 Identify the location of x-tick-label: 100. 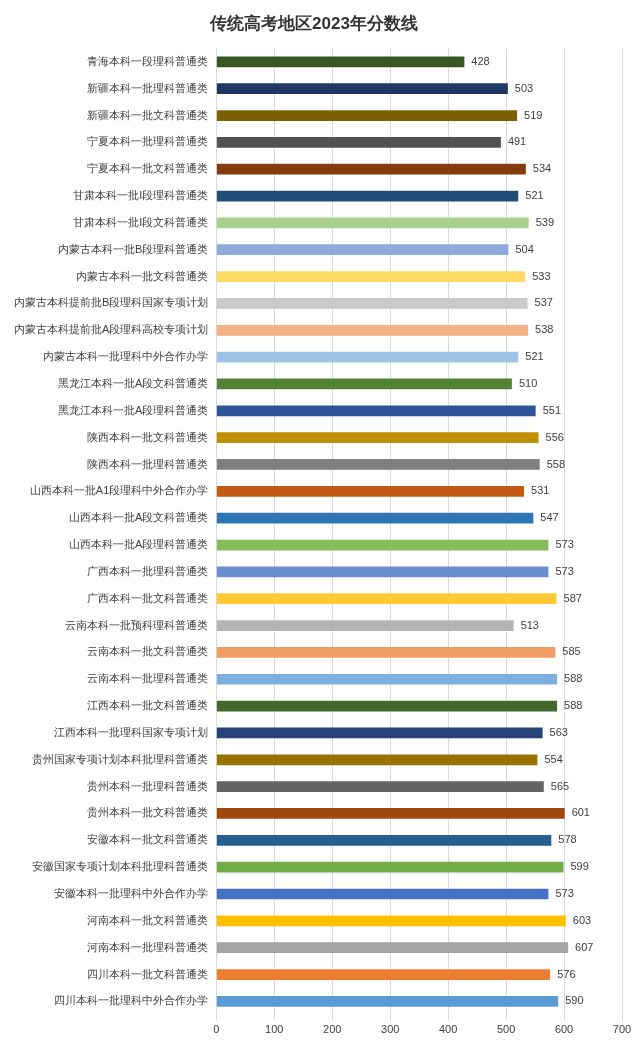
(274, 1029).